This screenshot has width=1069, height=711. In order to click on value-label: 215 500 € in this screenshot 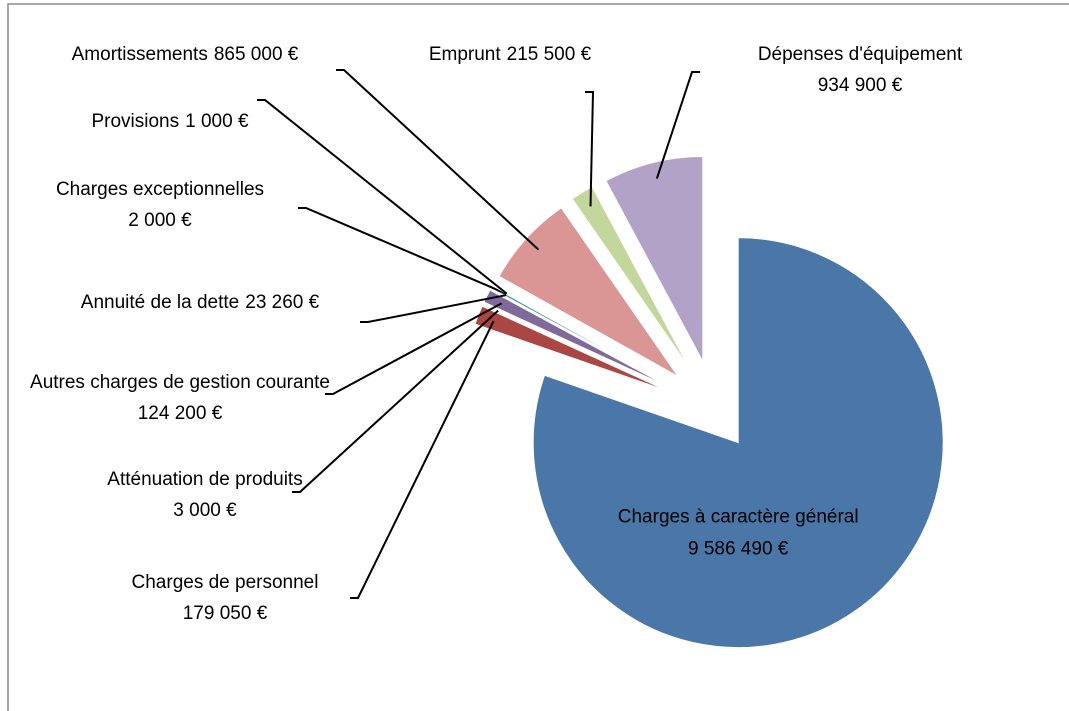, I will do `click(549, 54)`.